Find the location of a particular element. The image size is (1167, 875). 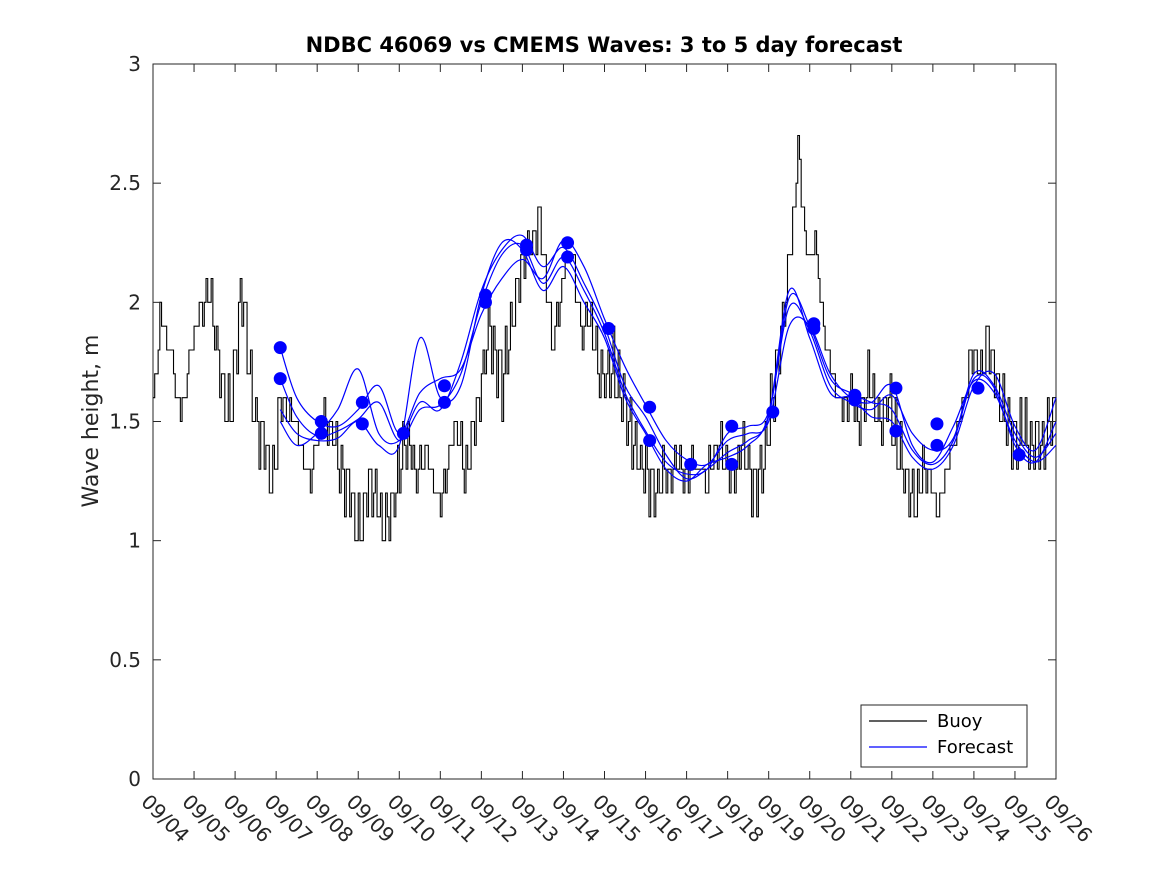

y-tick-label: 1.5 is located at coordinates (125, 422).